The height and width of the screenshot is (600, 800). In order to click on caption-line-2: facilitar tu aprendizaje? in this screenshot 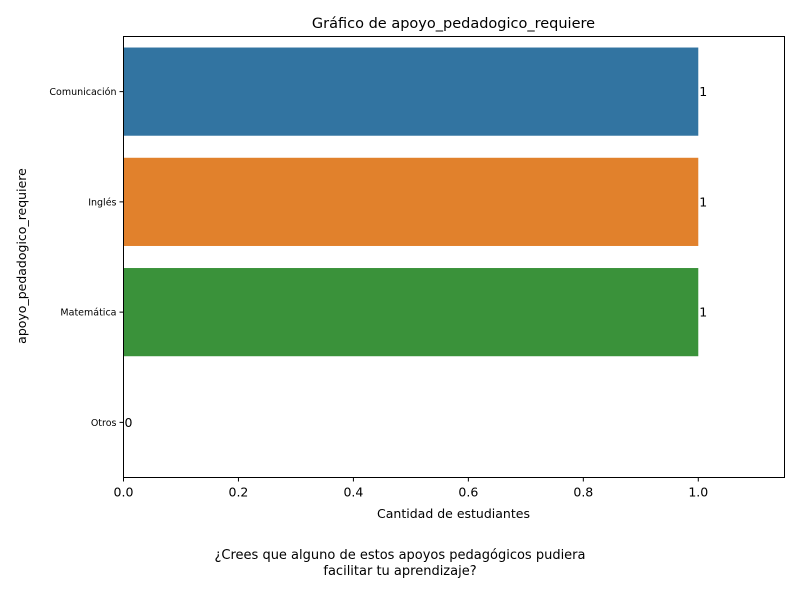, I will do `click(400, 571)`.